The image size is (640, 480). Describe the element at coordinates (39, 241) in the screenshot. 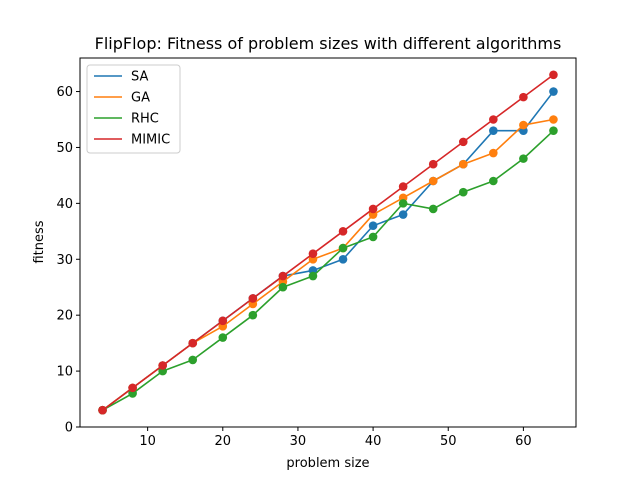

I see `y-axis-label: fitness` at that location.